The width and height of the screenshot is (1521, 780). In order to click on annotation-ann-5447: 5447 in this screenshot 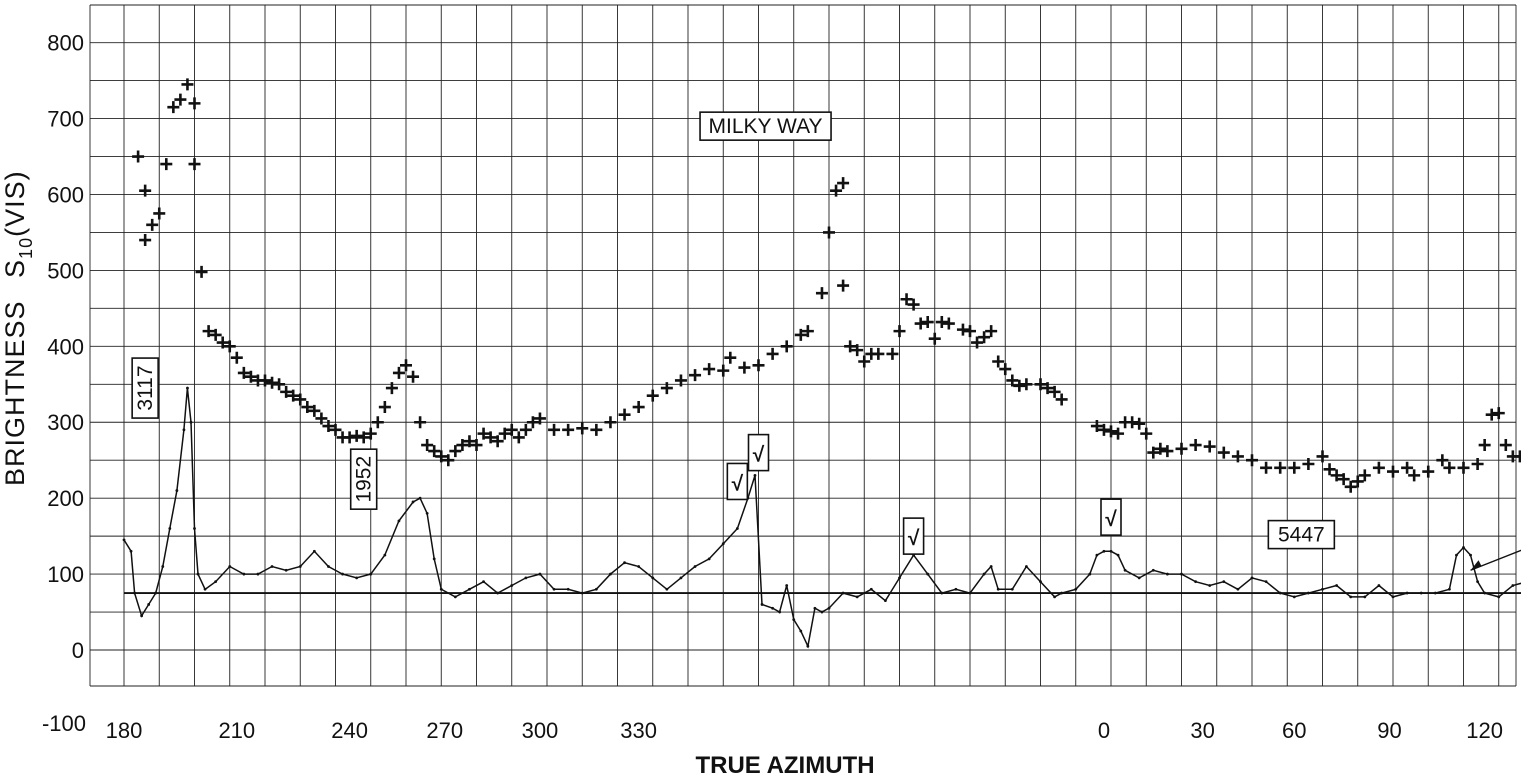, I will do `click(1301, 534)`.